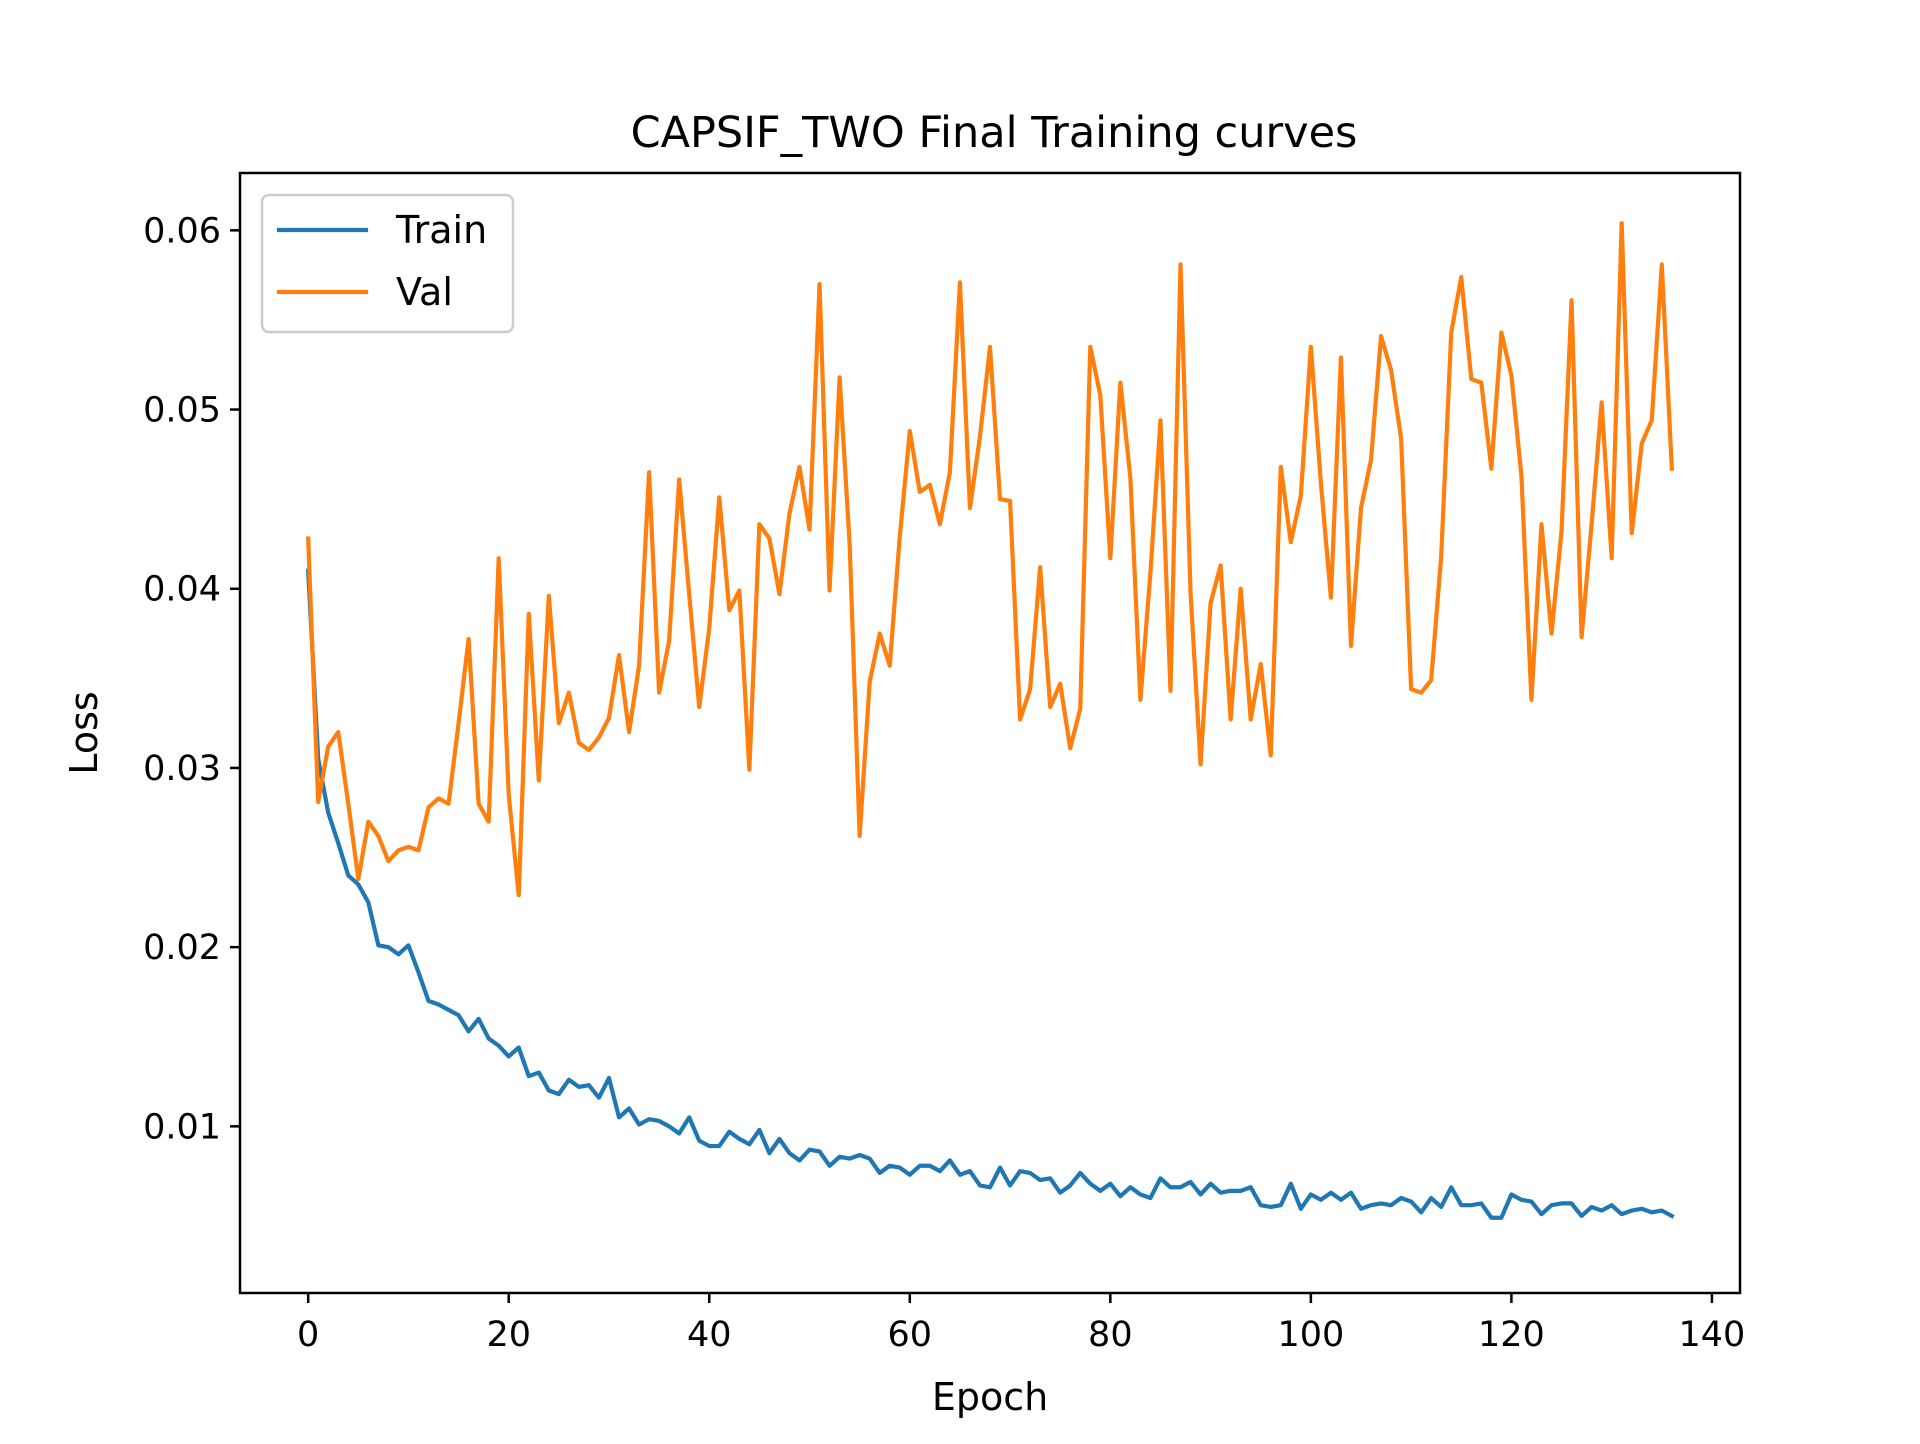 The image size is (1920, 1444). Describe the element at coordinates (387, 263) in the screenshot. I see `legend: Train Val` at that location.